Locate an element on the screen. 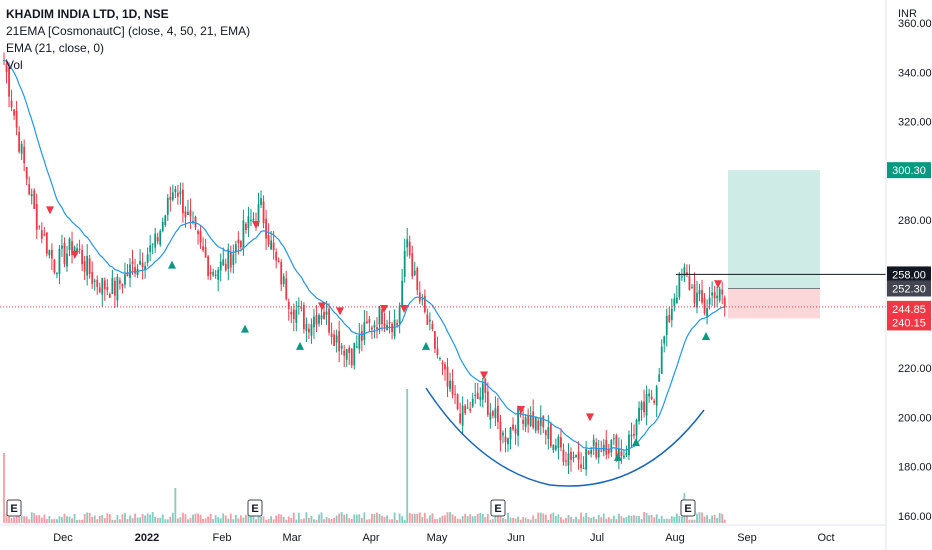 The image size is (932, 550). price-tag-label: 258.00 is located at coordinates (909, 275).